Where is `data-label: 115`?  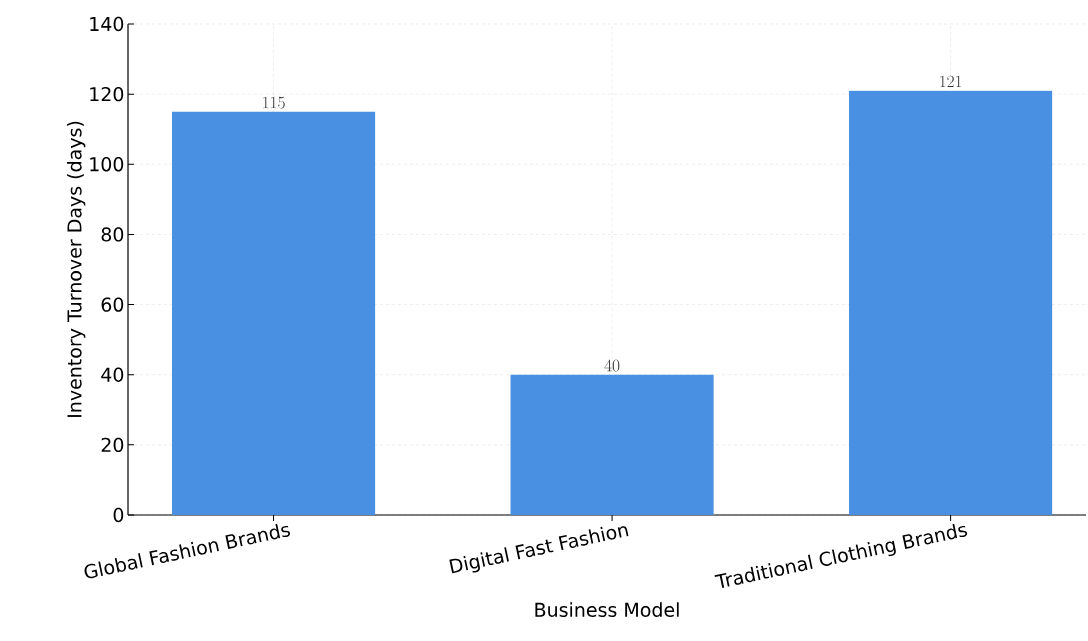 data-label: 115 is located at coordinates (274, 102).